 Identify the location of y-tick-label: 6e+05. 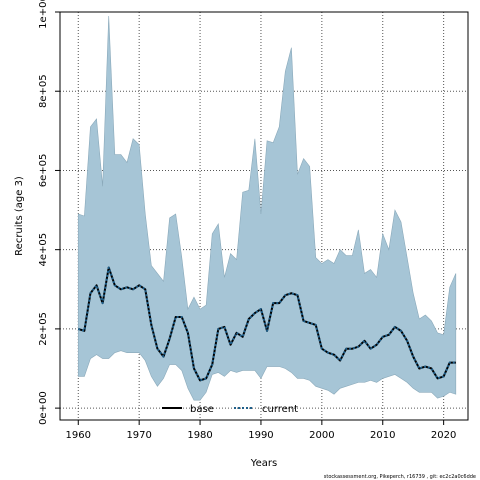
(43, 171).